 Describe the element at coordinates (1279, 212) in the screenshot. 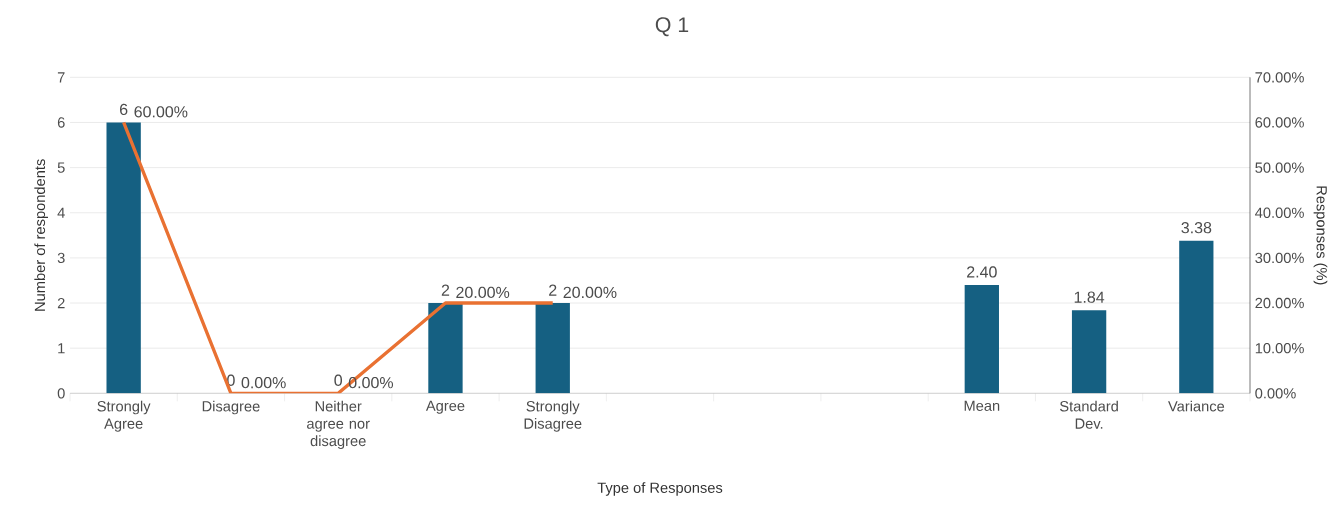

I see `y2-tick-label: 40.00%` at that location.